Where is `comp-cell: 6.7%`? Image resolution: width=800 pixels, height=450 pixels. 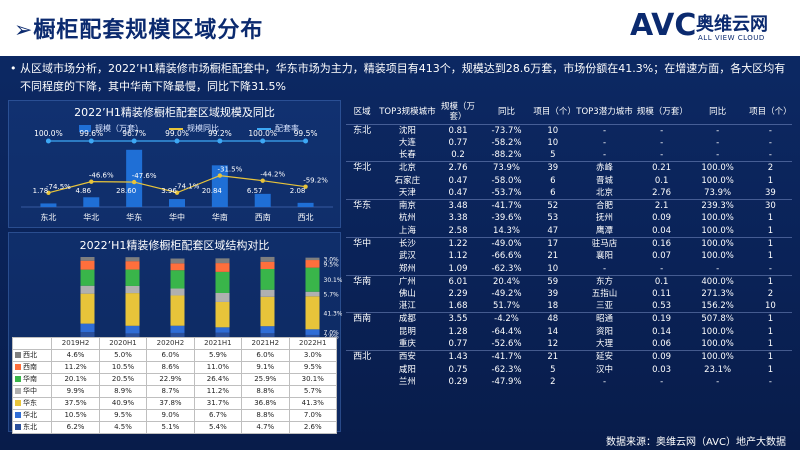
comp-cell: 6.7% is located at coordinates (218, 415).